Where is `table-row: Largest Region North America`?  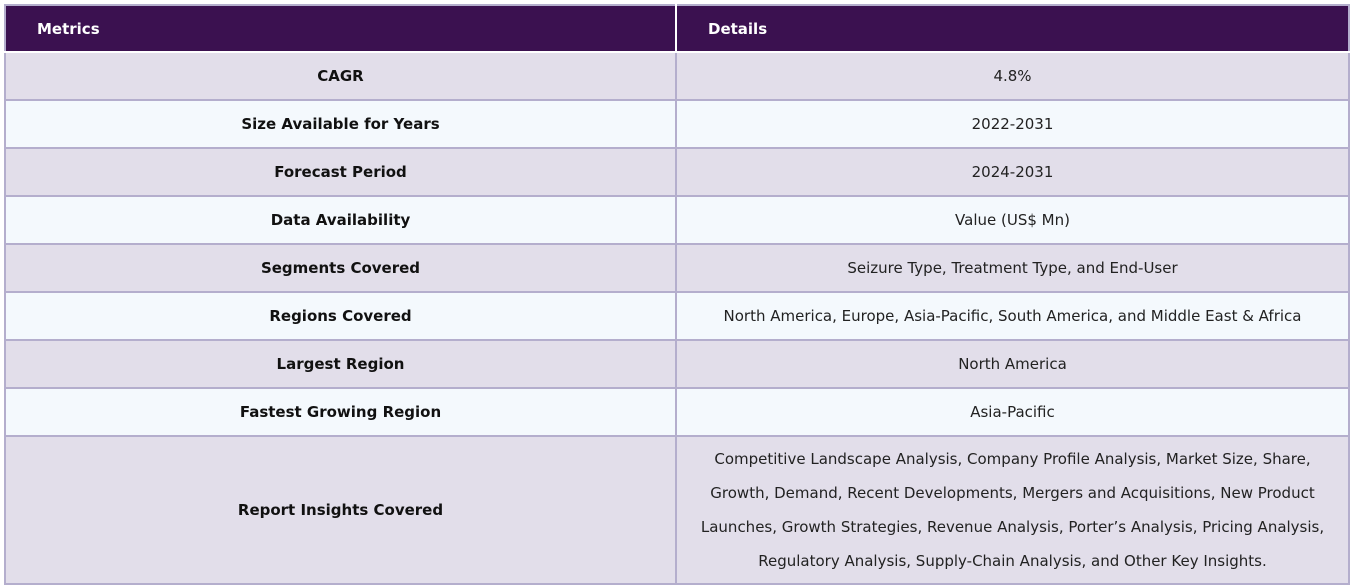 table-row: Largest Region North America is located at coordinates (677, 364).